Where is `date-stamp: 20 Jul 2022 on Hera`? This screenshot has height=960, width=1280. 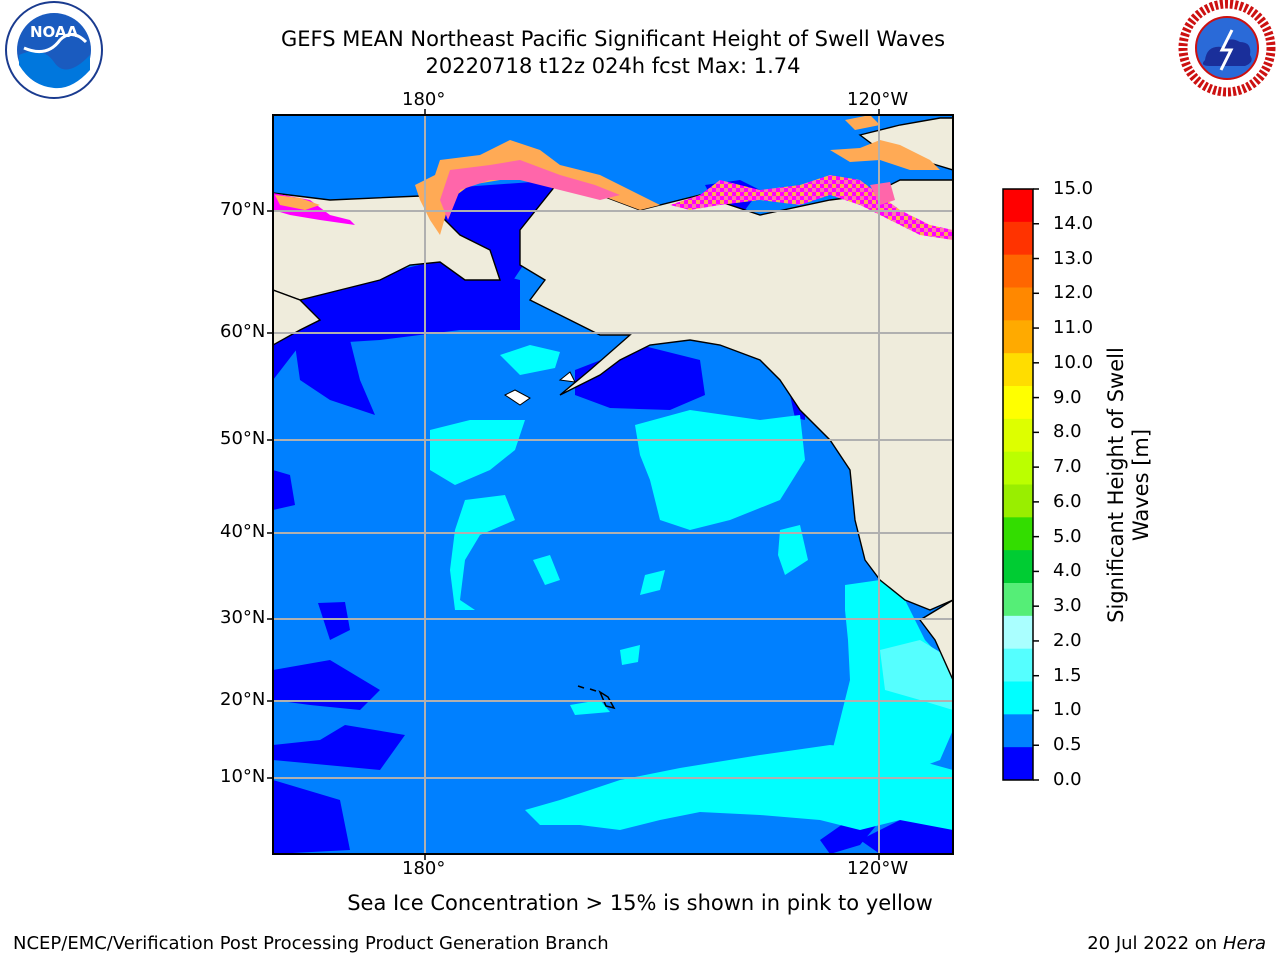 date-stamp: 20 Jul 2022 on Hera is located at coordinates (1176, 943).